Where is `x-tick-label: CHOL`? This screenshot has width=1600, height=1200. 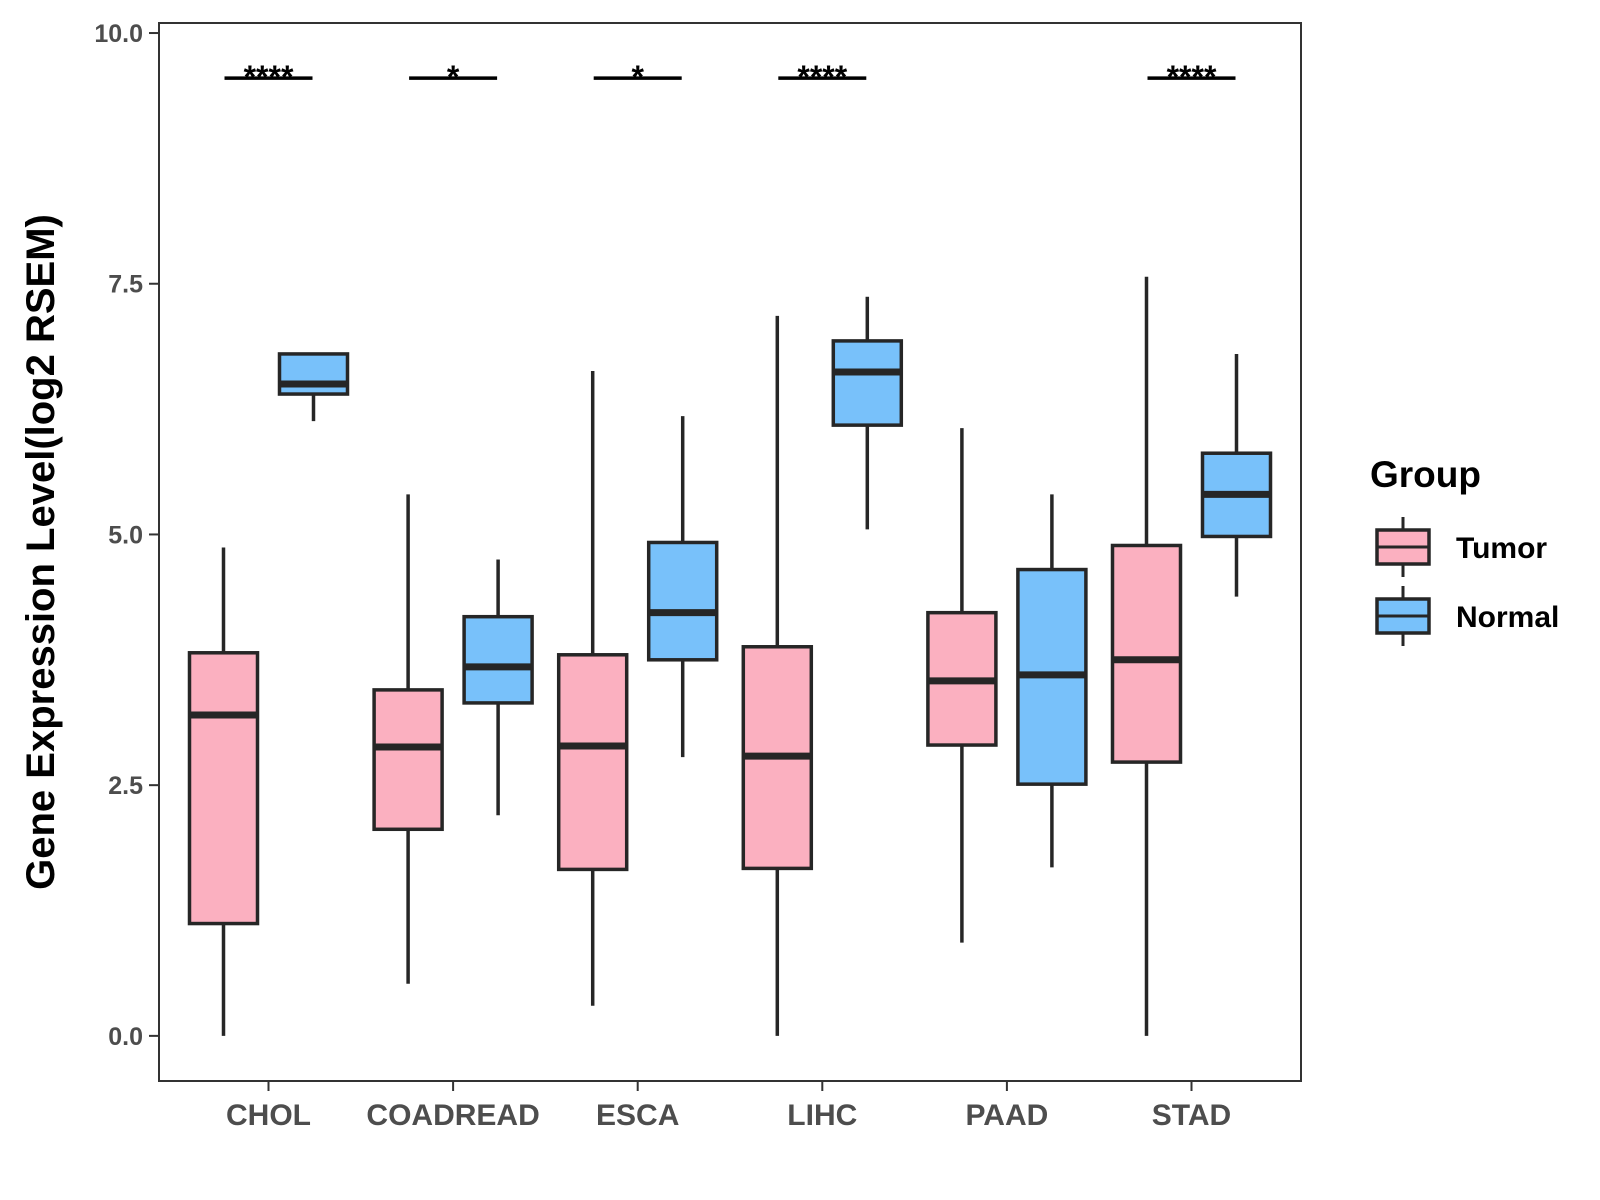 x-tick-label: CHOL is located at coordinates (268, 1115).